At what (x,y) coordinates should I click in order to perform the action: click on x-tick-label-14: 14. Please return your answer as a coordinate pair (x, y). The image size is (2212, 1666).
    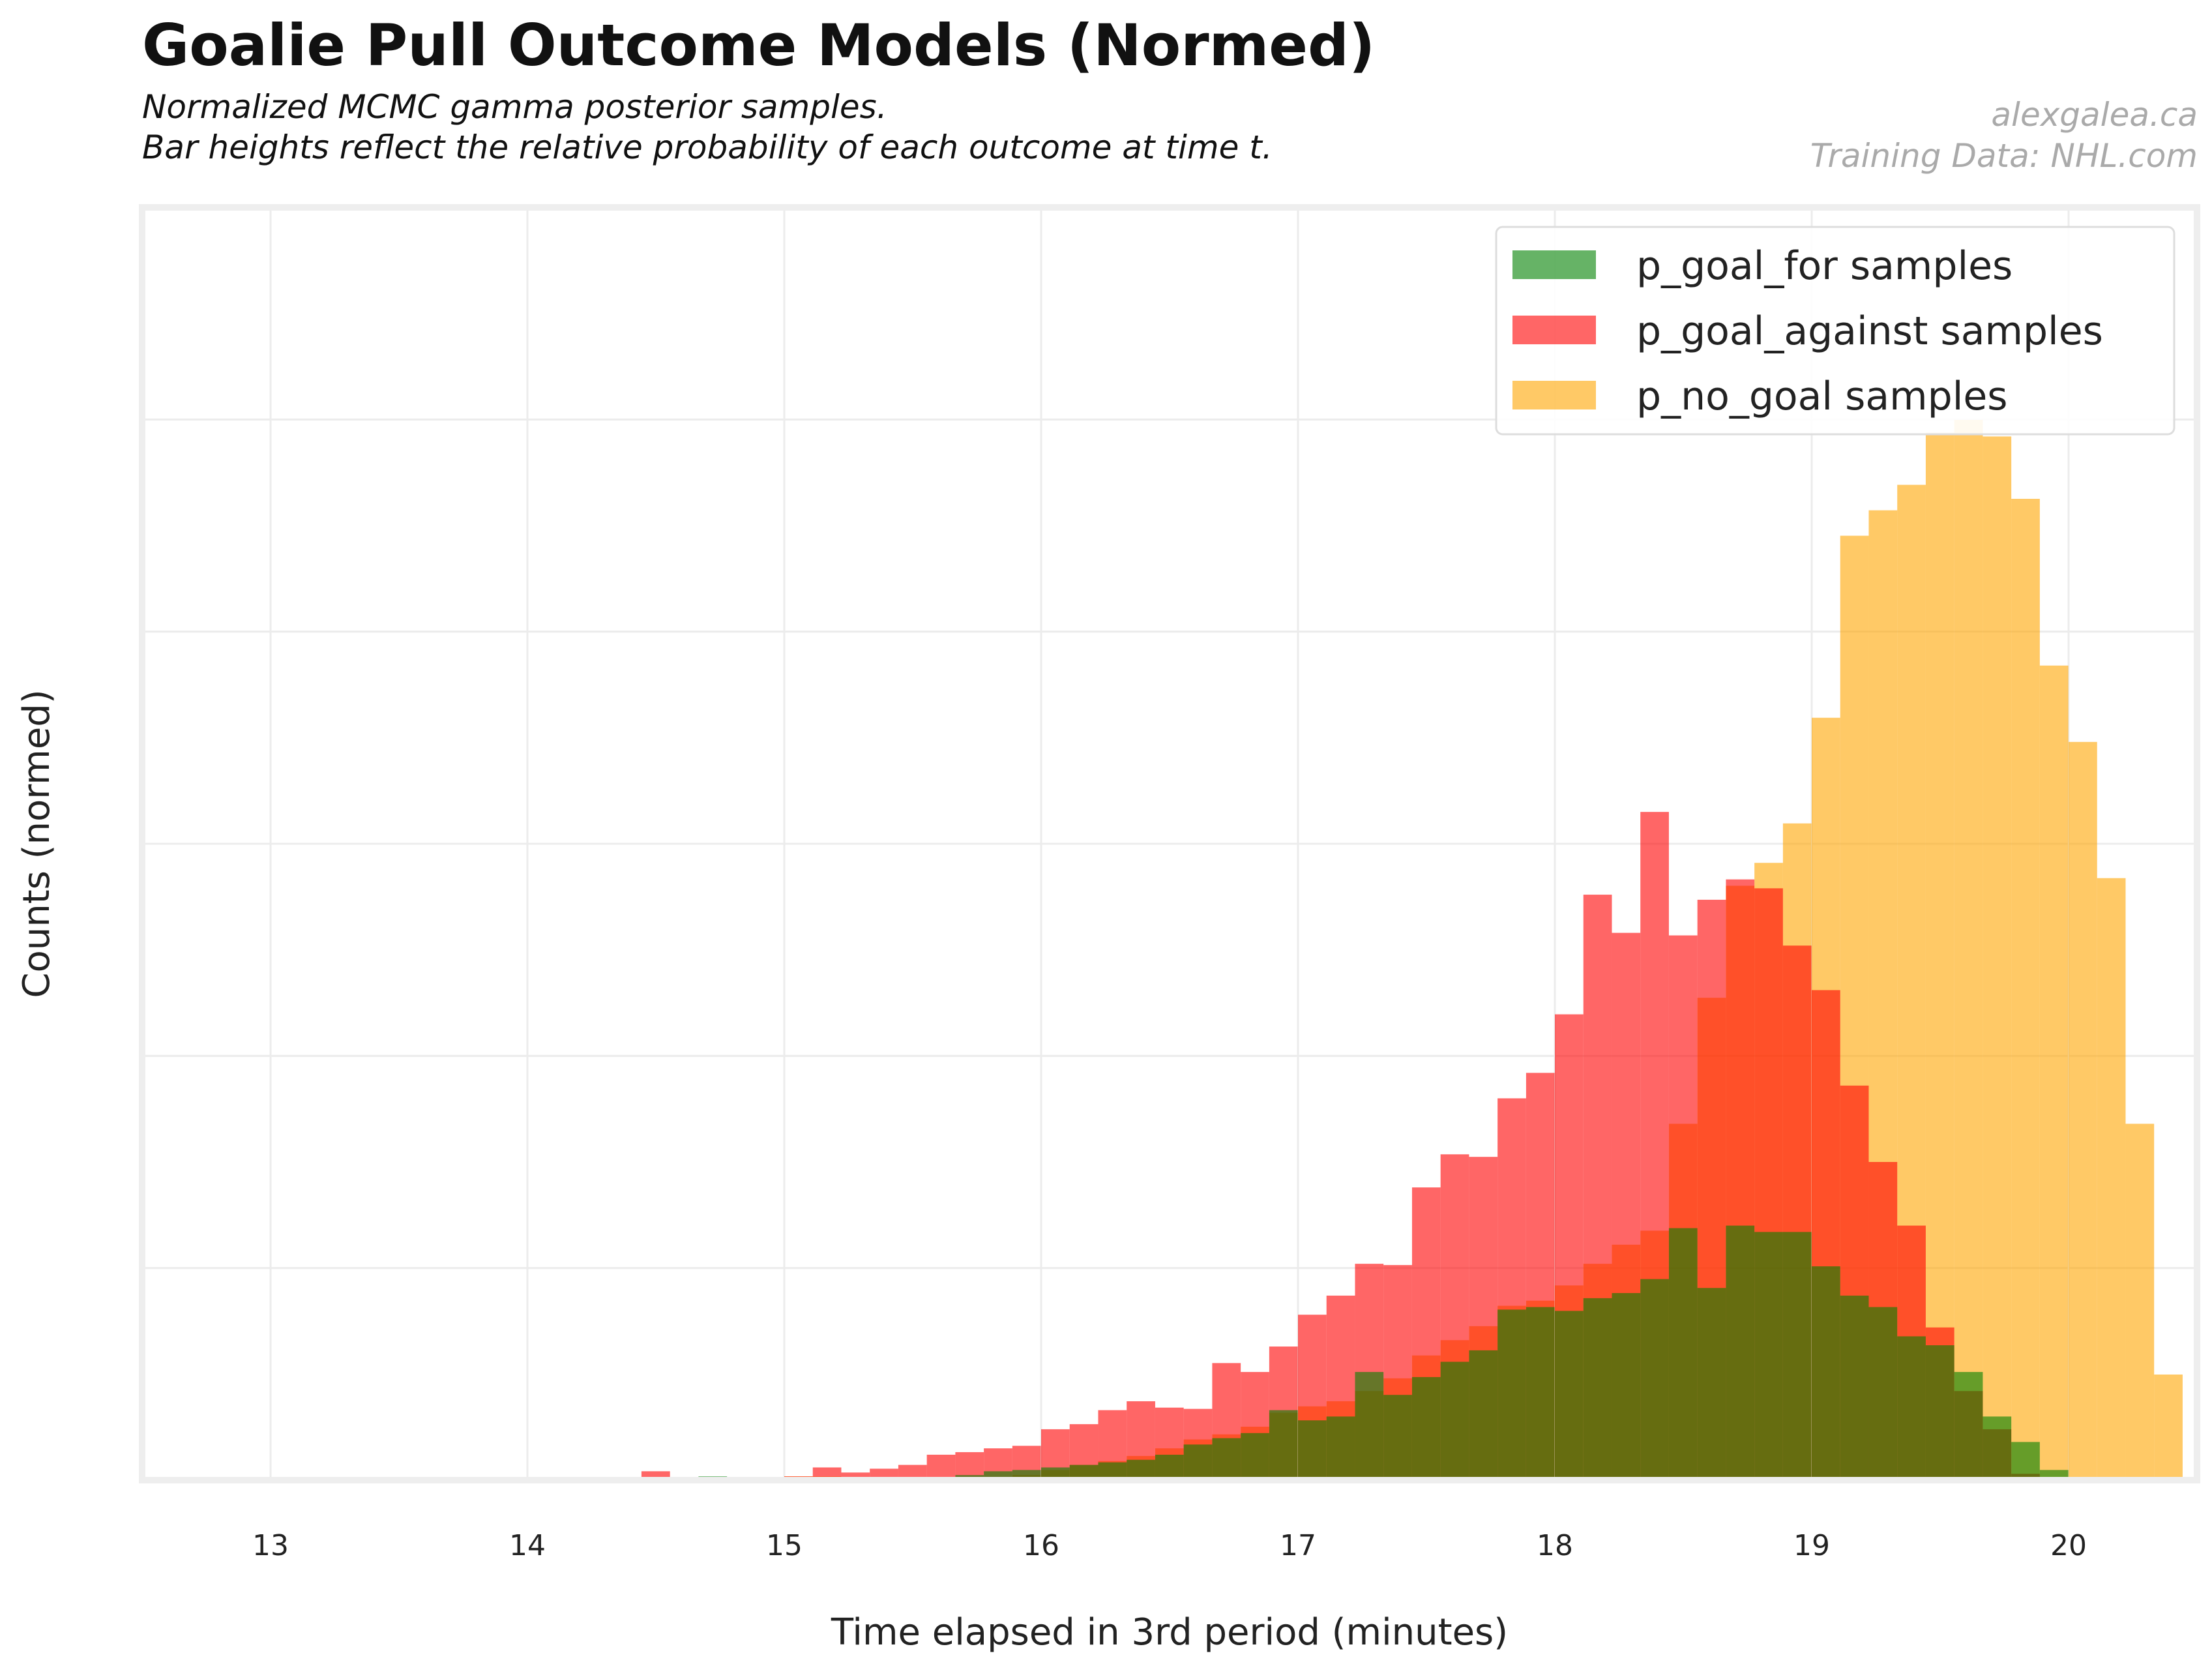
    Looking at the image, I should click on (527, 1546).